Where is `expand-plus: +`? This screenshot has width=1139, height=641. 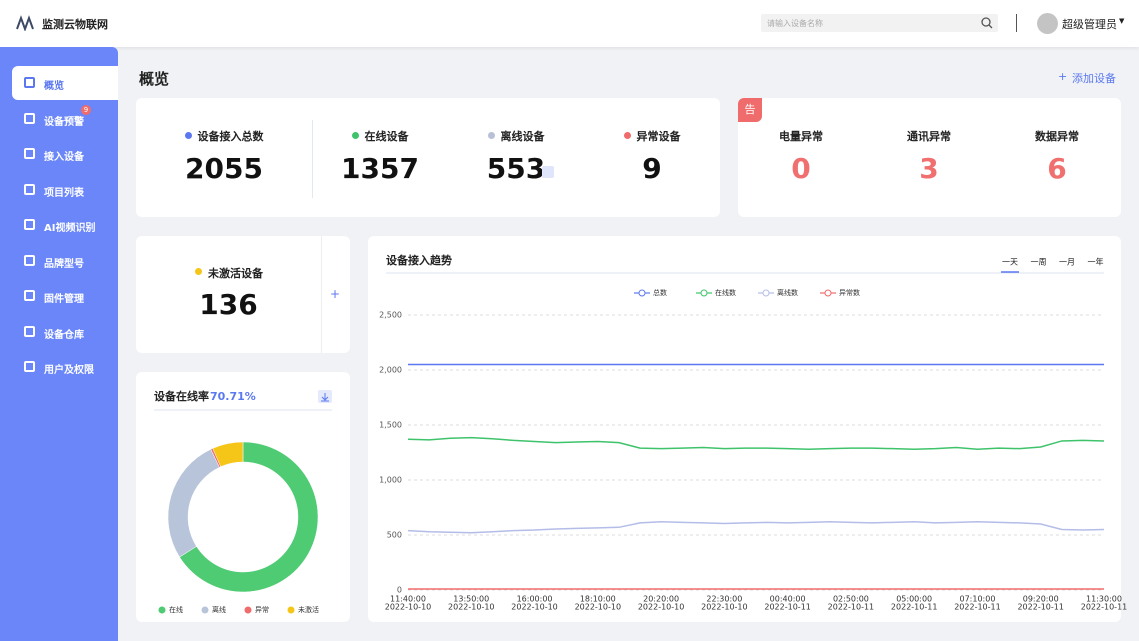 expand-plus: + is located at coordinates (335, 294).